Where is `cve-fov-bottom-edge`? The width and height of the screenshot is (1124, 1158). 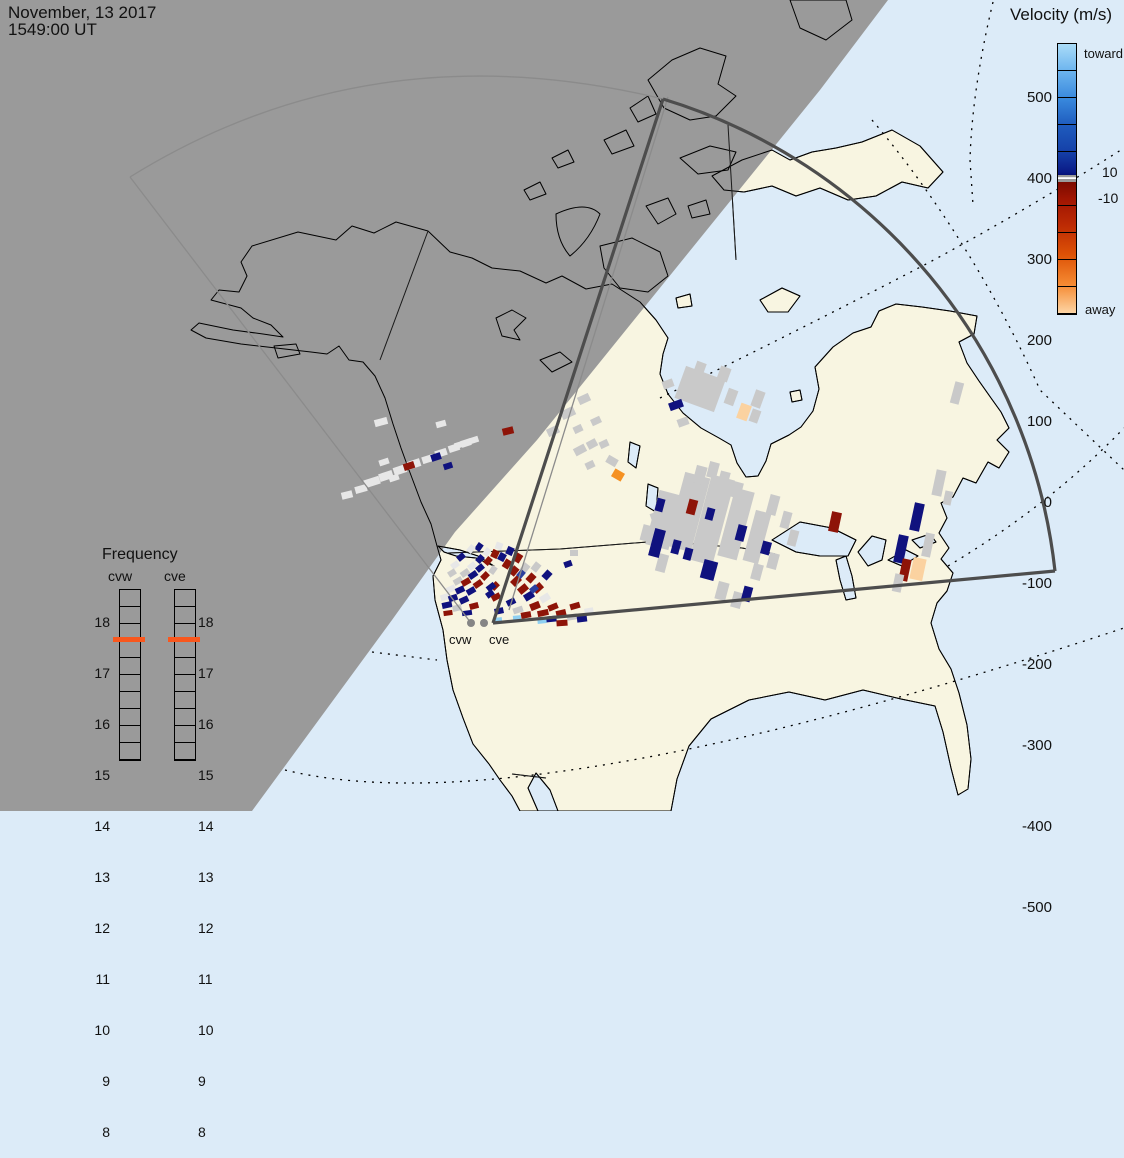 cve-fov-bottom-edge is located at coordinates (774, 597).